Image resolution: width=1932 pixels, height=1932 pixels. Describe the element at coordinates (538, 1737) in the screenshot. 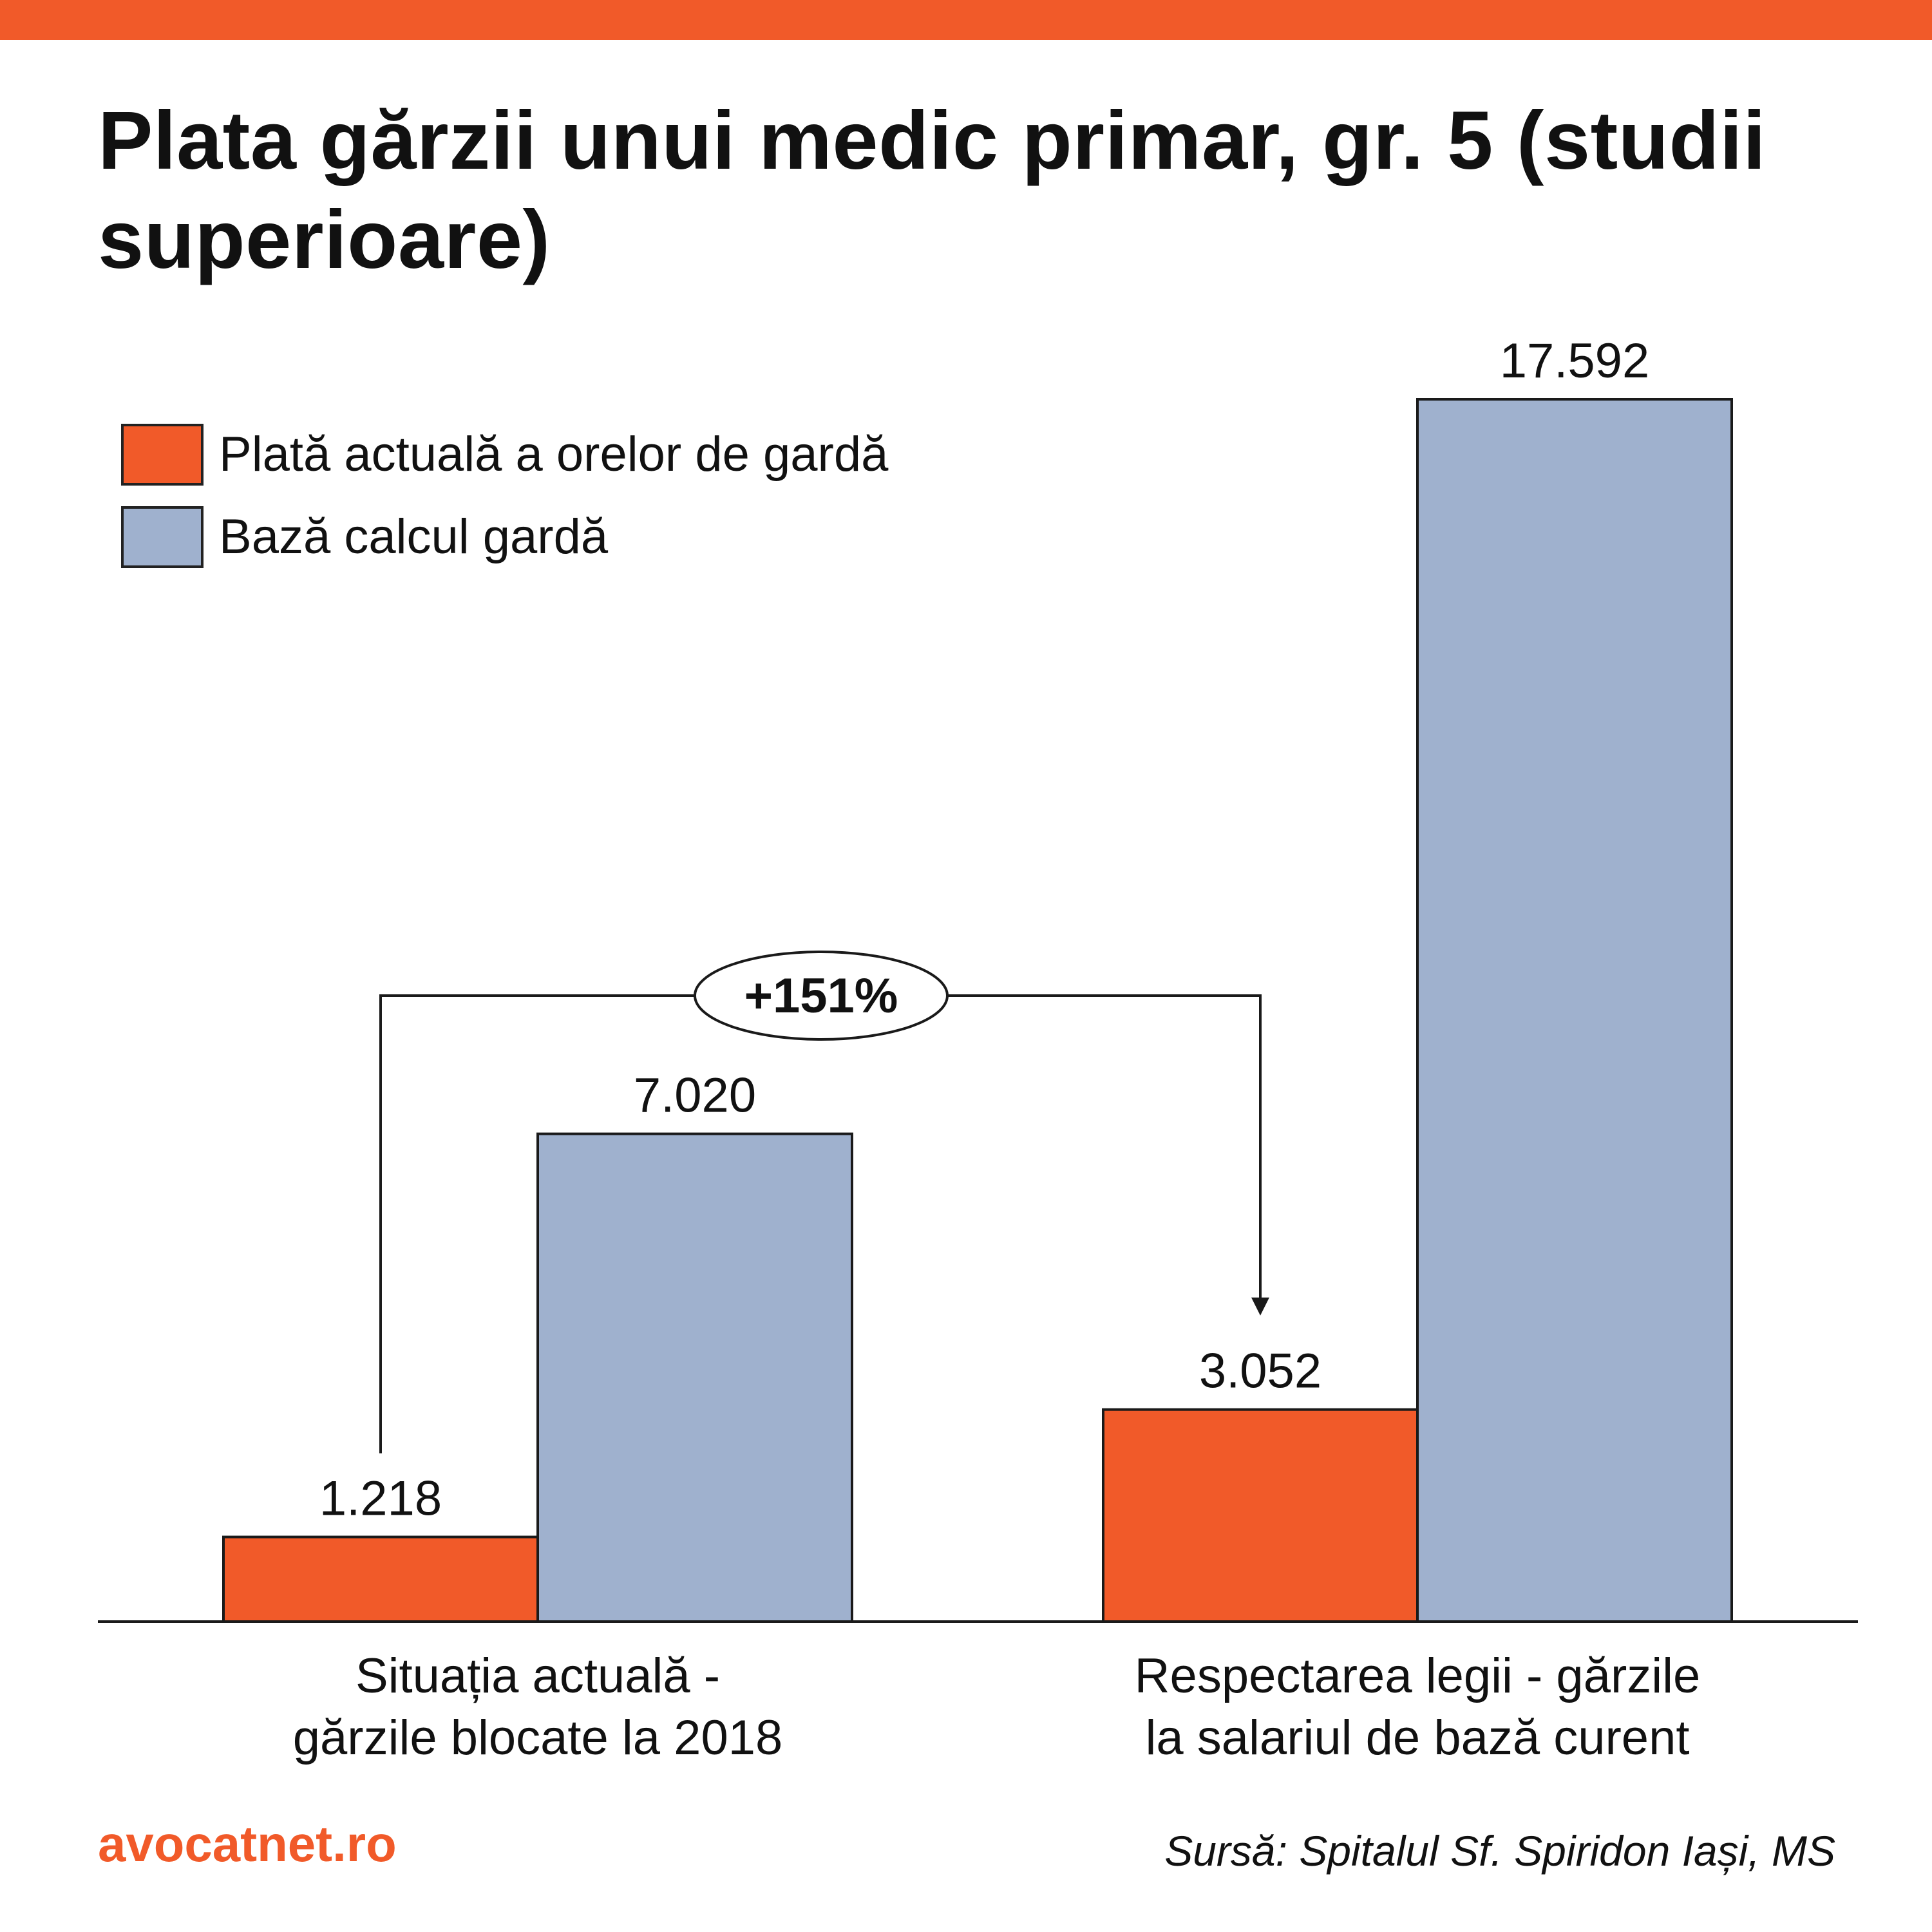

I see `category-tick-label: gărzile blocate la 2018` at that location.